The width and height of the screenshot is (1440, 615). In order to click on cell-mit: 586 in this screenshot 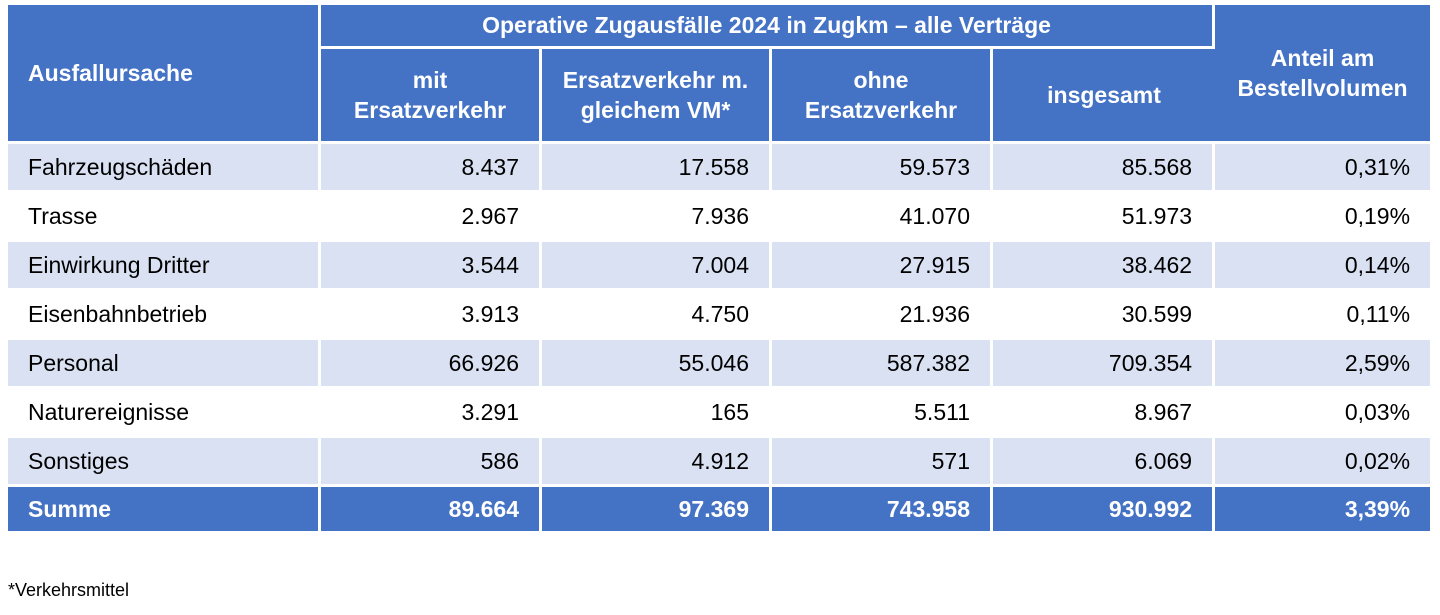, I will do `click(431, 462)`.